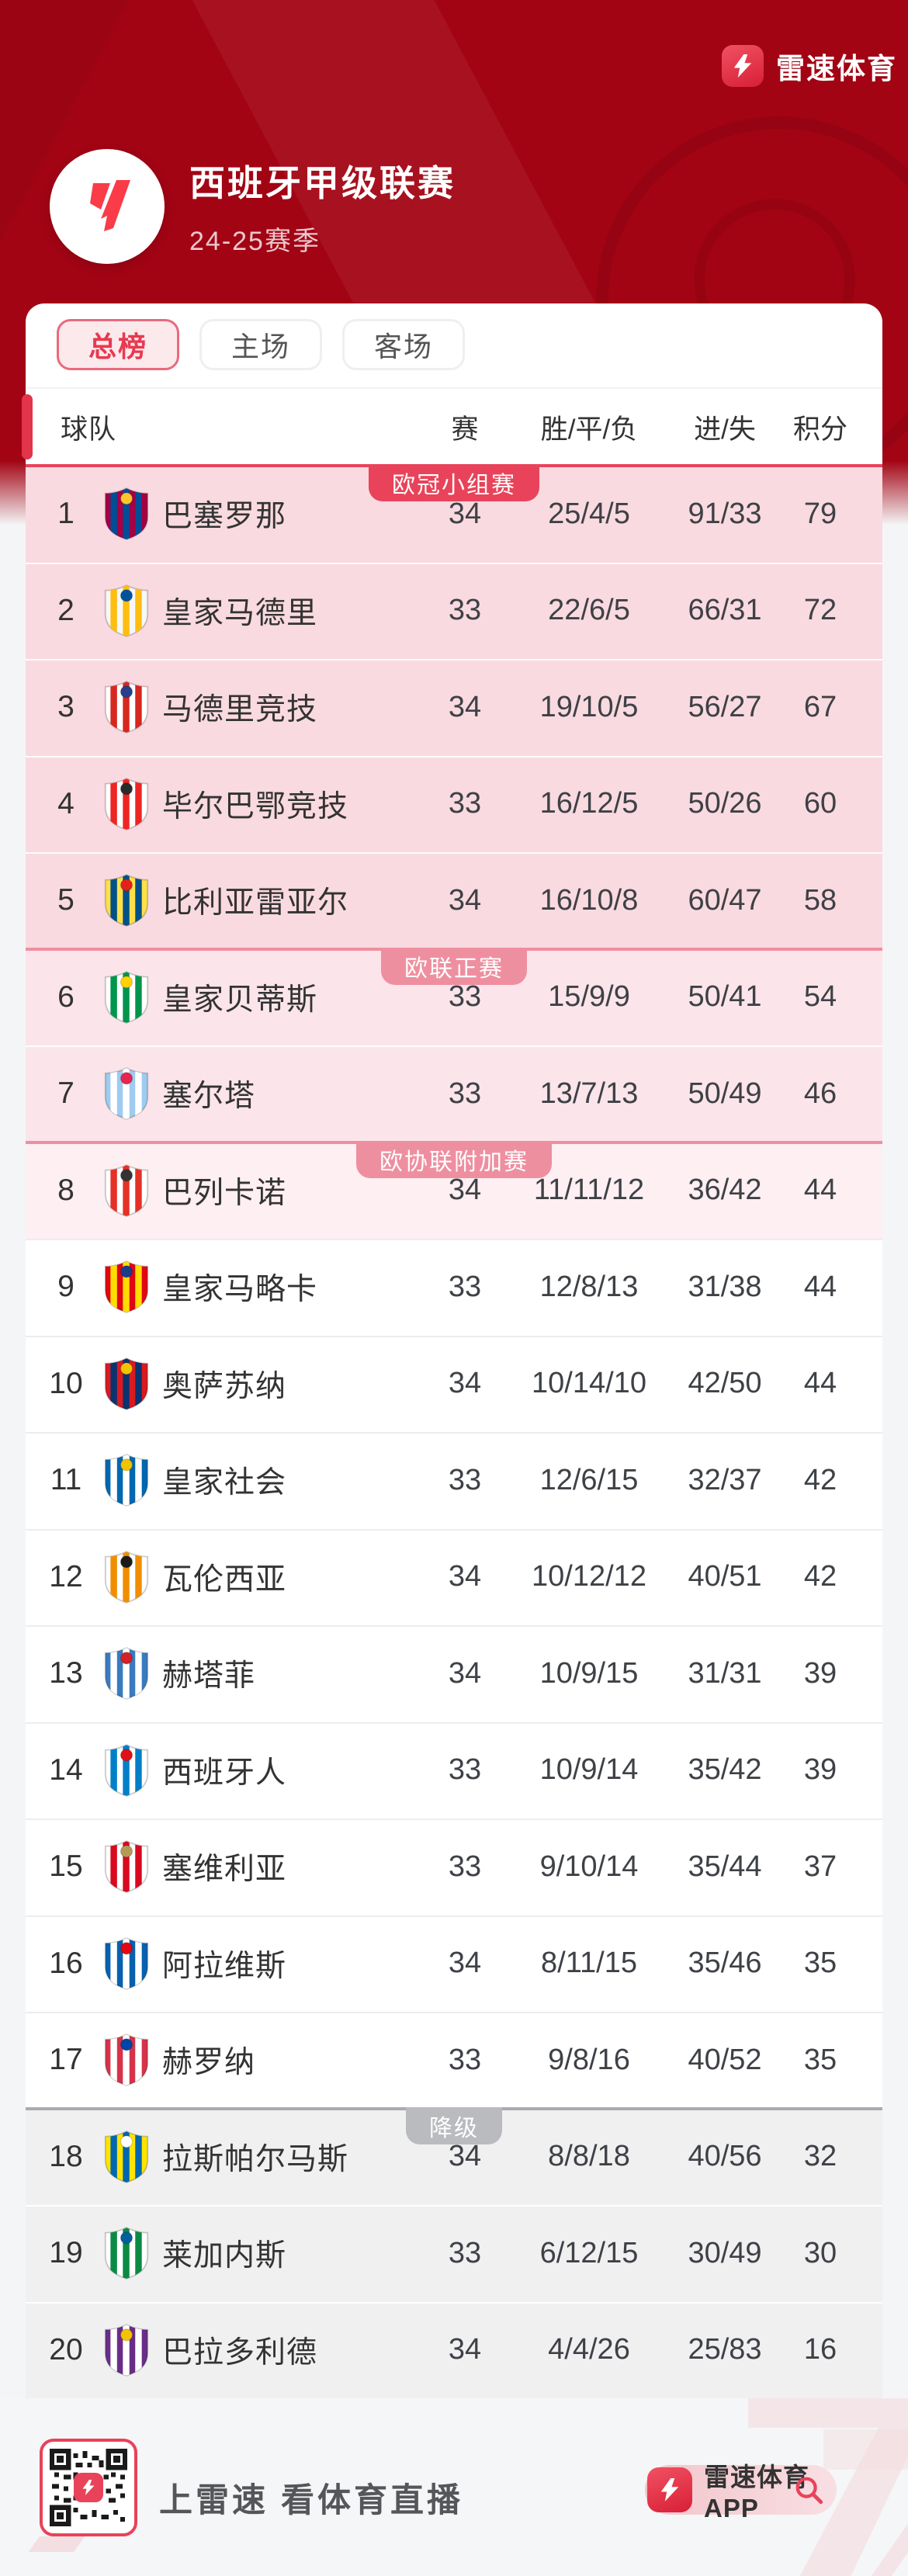  What do you see at coordinates (454, 2156) in the screenshot?
I see `table-row: 18 拉斯帕尔马斯 34 8/8/18 40/56 32` at bounding box center [454, 2156].